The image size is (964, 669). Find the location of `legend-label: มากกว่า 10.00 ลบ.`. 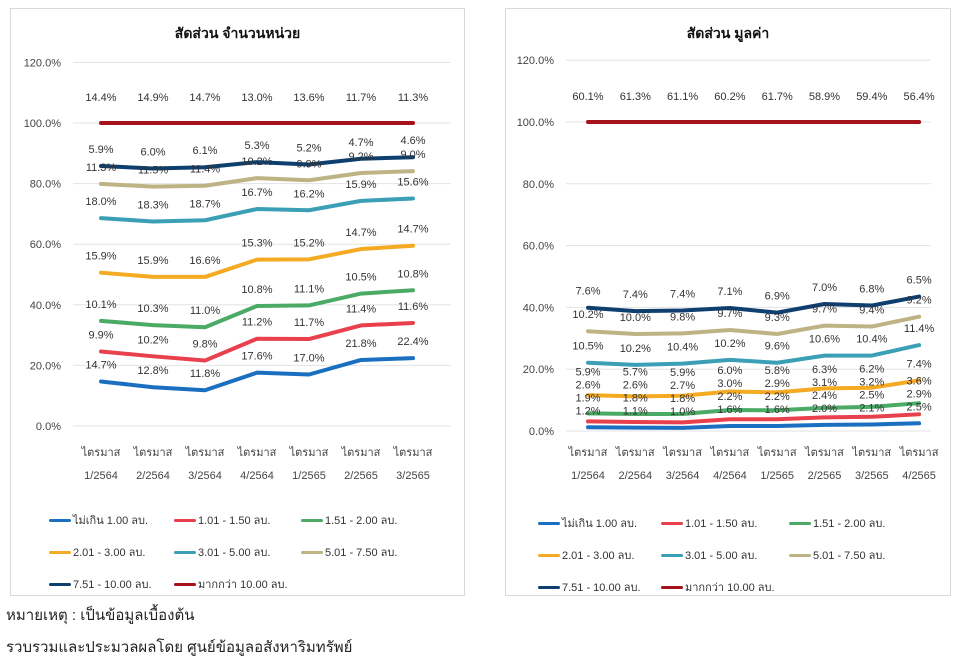

legend-label: มากกว่า 10.00 ลบ. is located at coordinates (730, 588).